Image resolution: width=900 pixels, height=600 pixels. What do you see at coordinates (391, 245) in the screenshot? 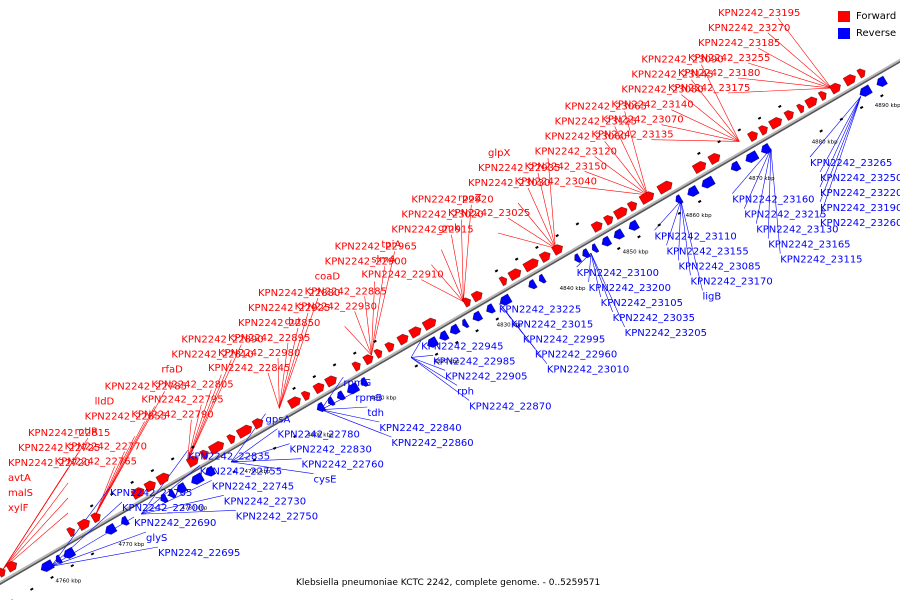
I see `forward-gene-label: tpiA` at bounding box center [391, 245].